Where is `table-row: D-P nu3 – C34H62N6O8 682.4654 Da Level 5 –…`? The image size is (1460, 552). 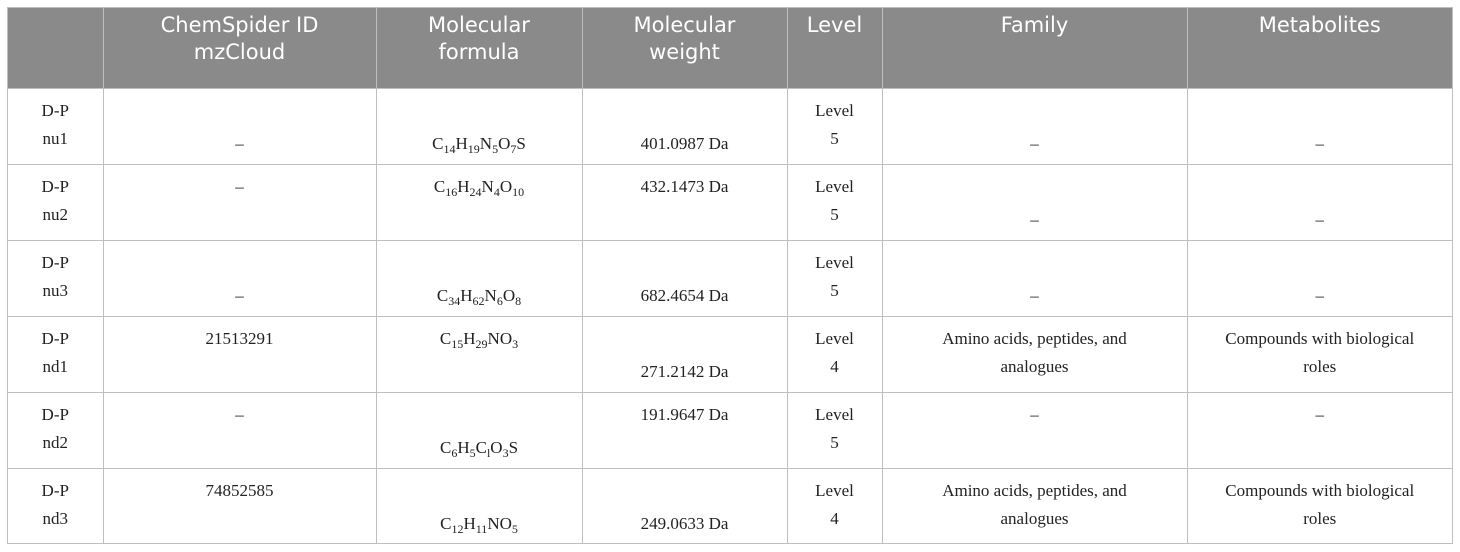 table-row: D-P nu3 – C34H62N6O8 682.4654 Da Level 5 –… is located at coordinates (730, 277).